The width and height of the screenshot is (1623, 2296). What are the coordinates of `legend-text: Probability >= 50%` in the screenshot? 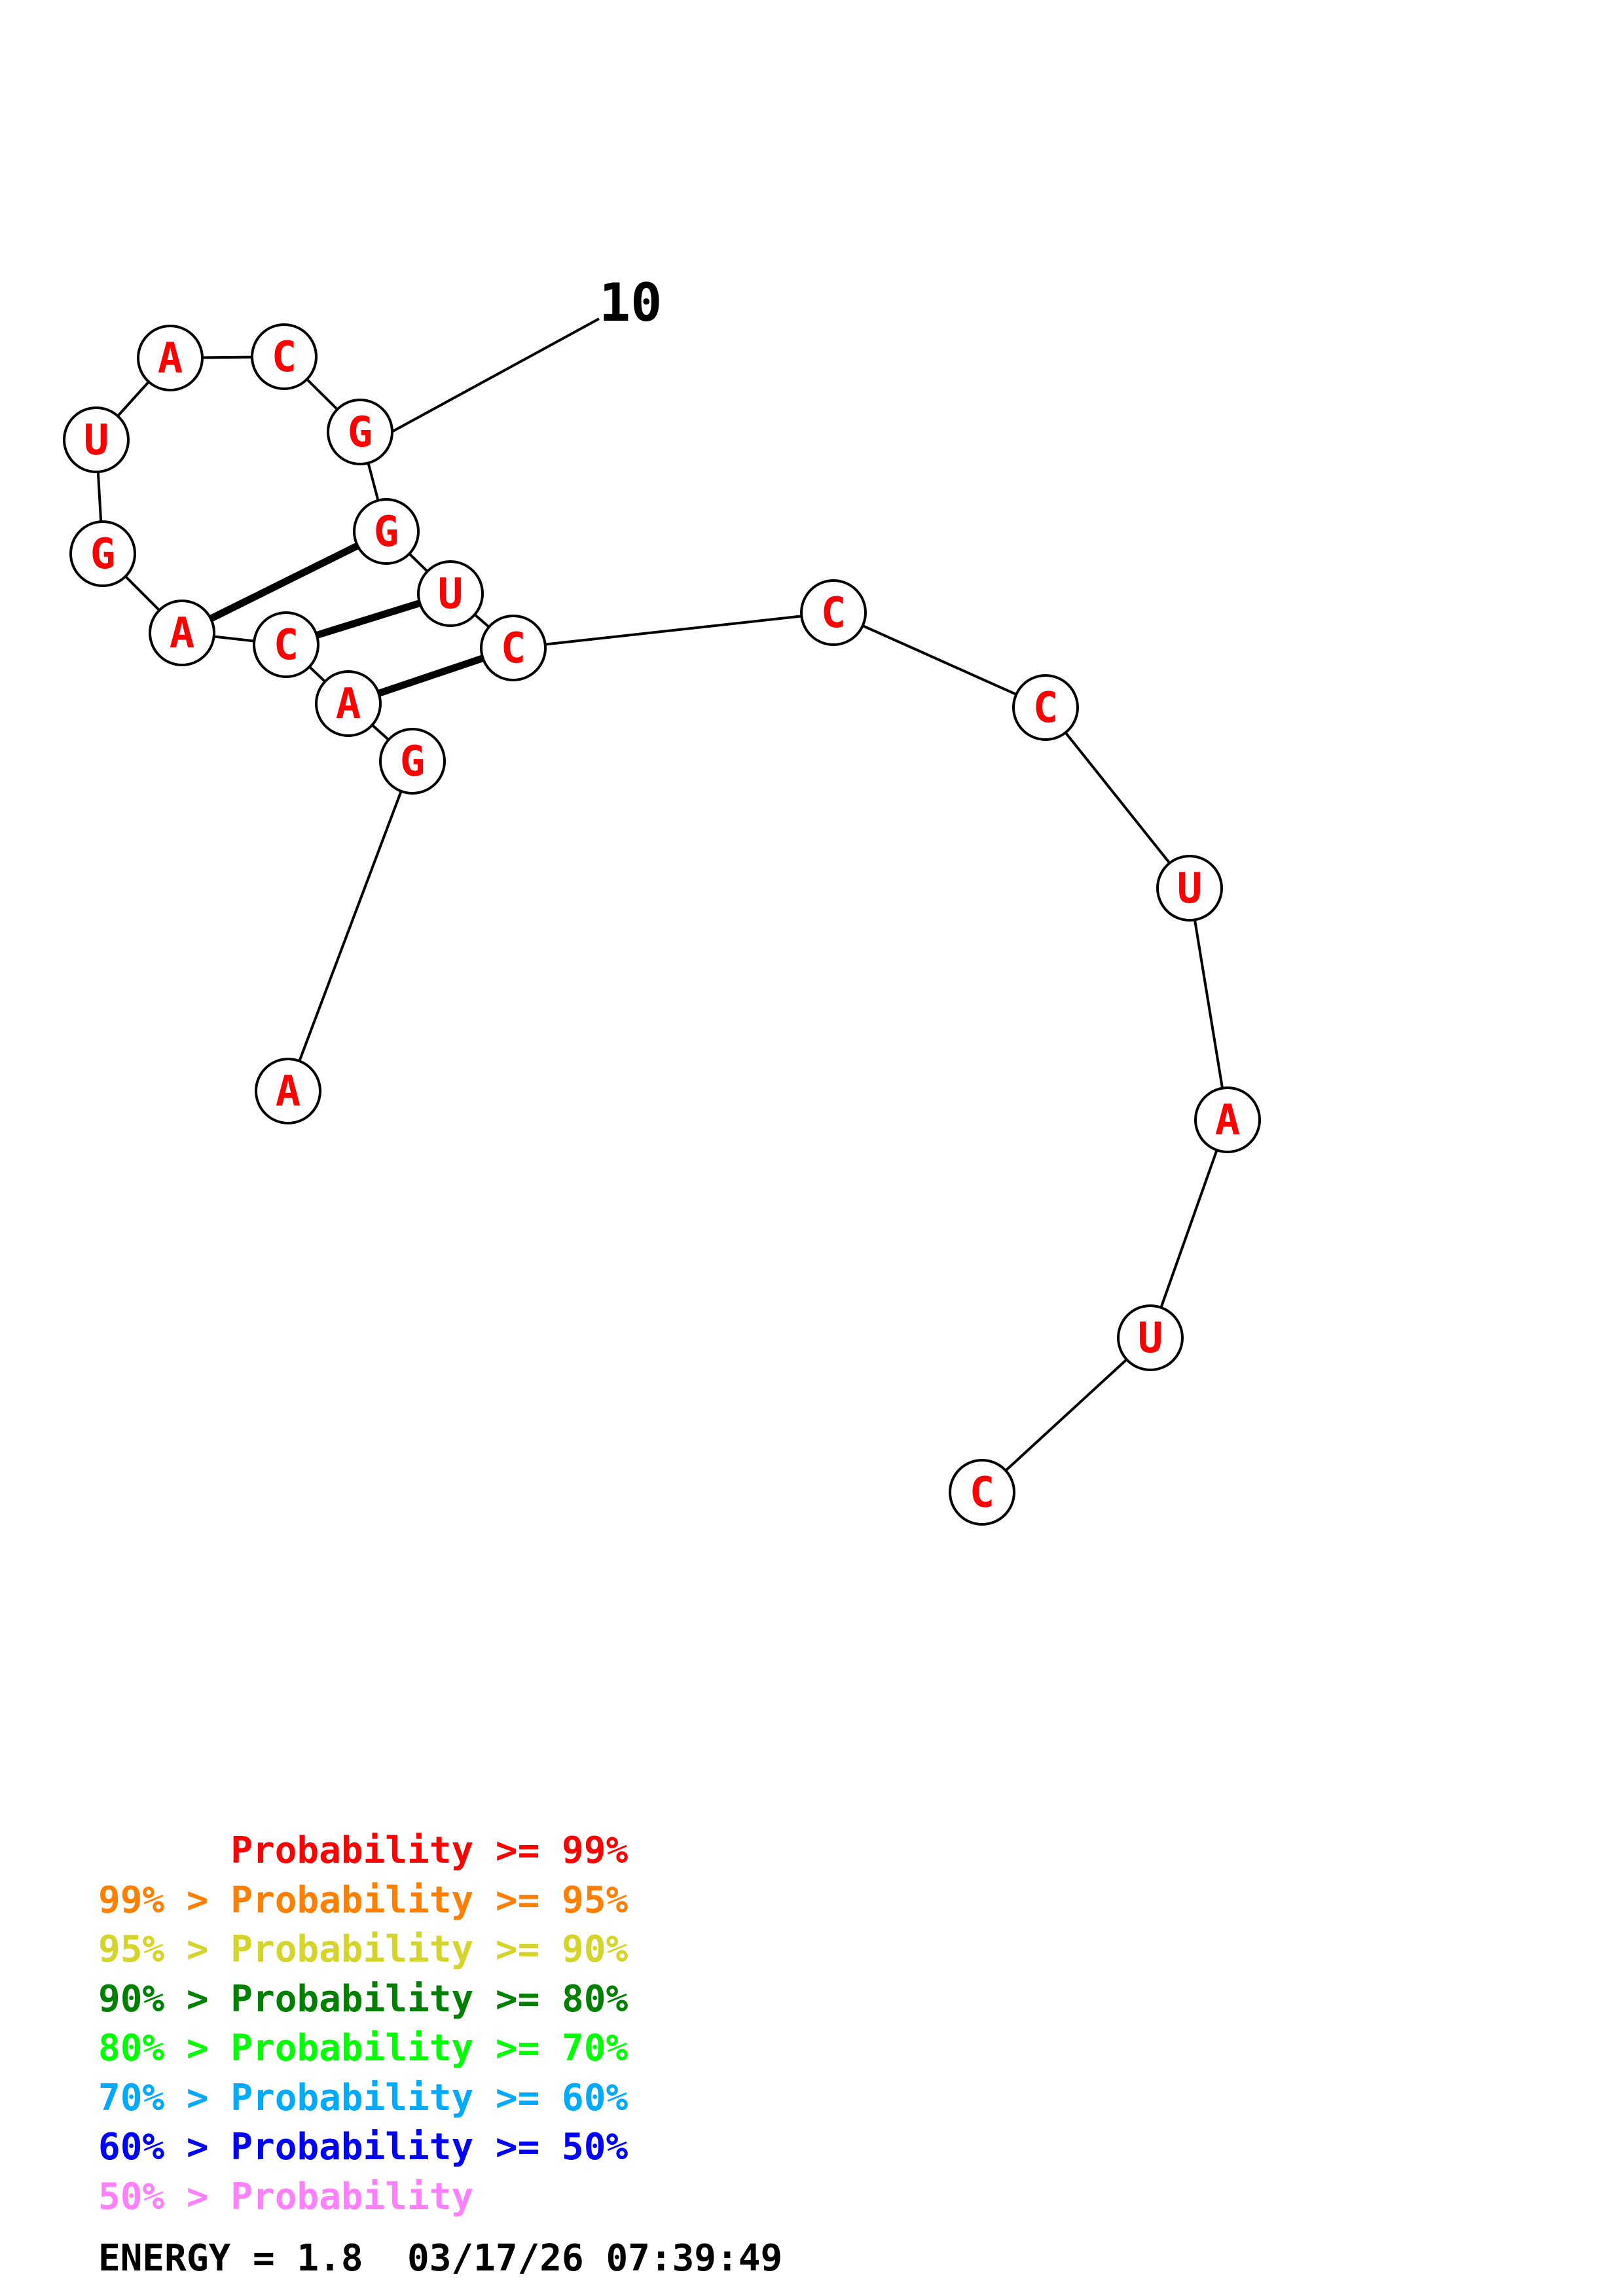 It's located at (429, 2147).